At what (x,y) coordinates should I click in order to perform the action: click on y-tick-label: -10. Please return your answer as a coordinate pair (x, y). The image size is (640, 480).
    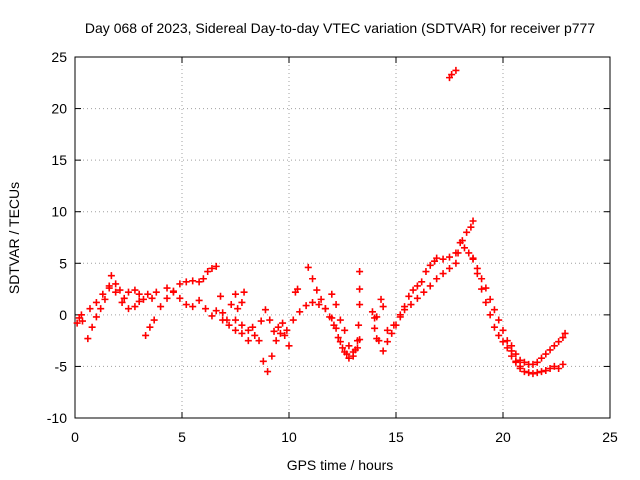
    Looking at the image, I should click on (57, 418).